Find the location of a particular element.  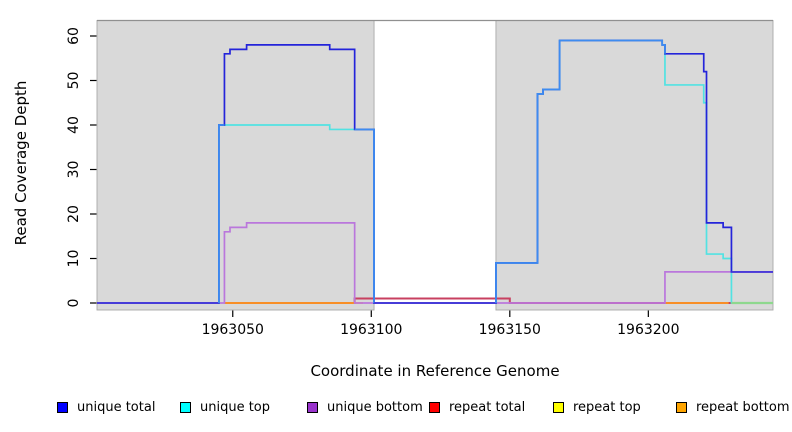

legend-item-repeat_top: repeat top is located at coordinates (597, 407).